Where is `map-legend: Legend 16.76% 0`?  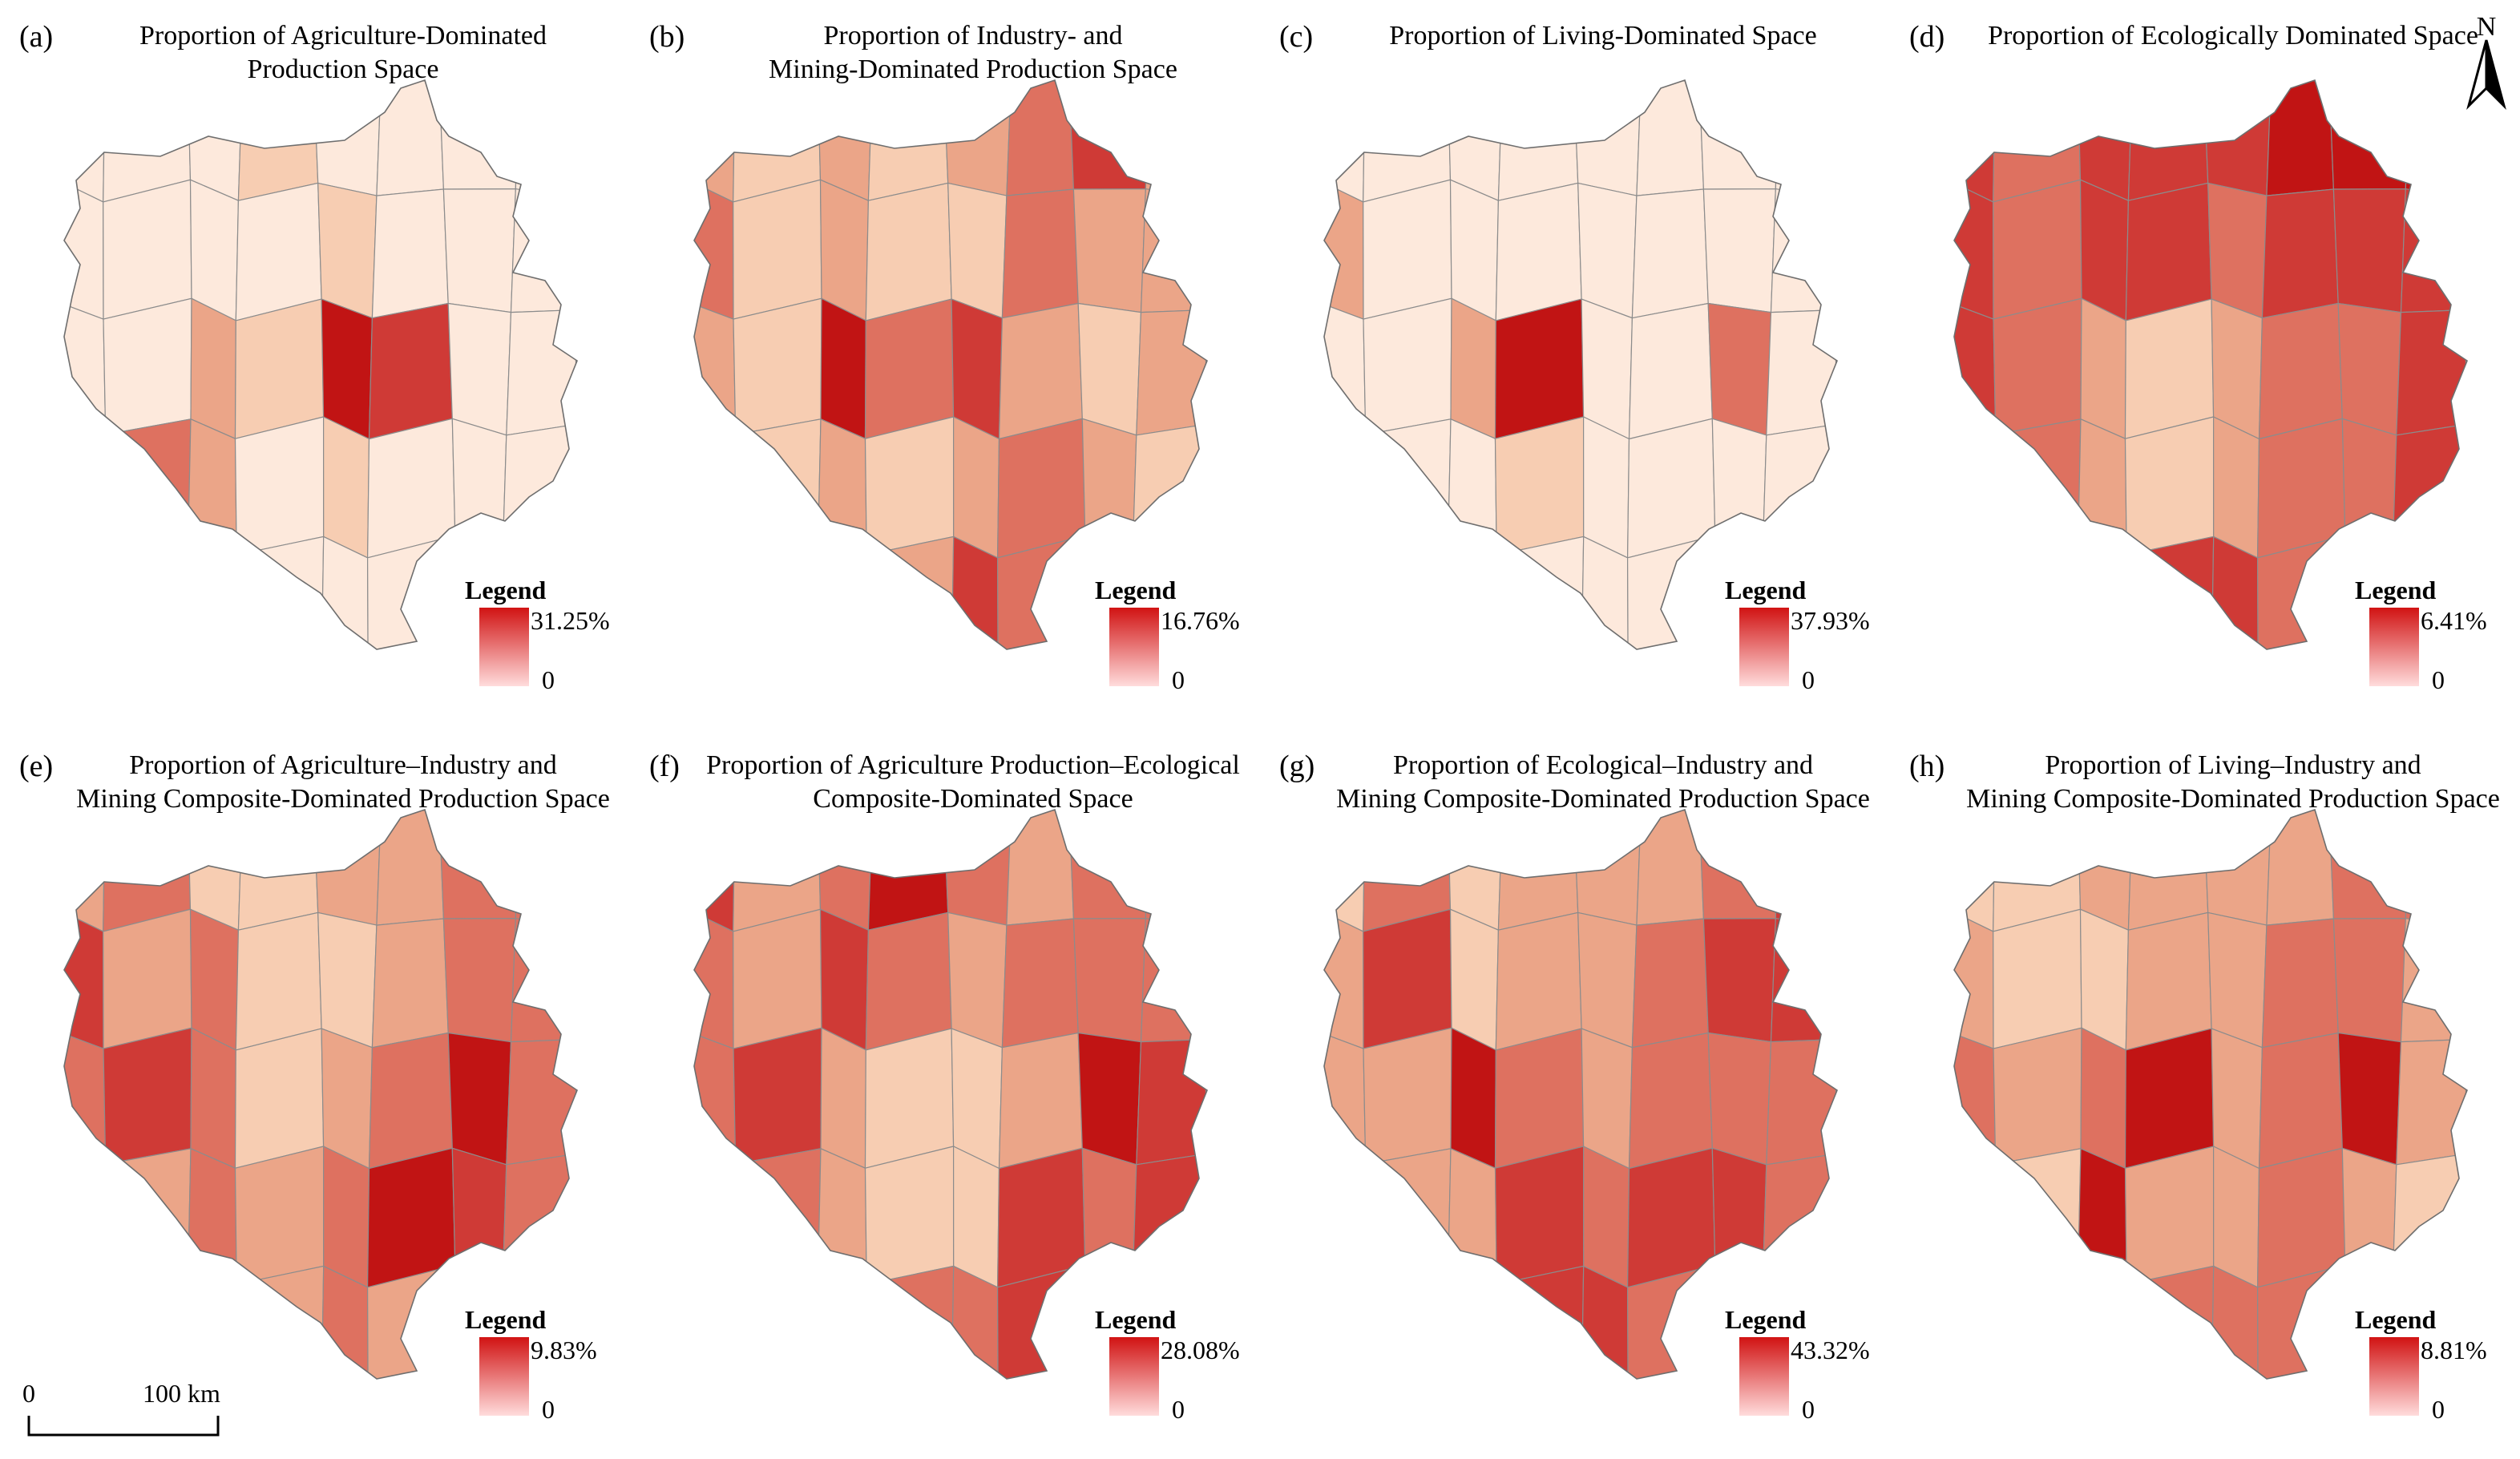
map-legend: Legend 16.76% 0 is located at coordinates (1183, 640).